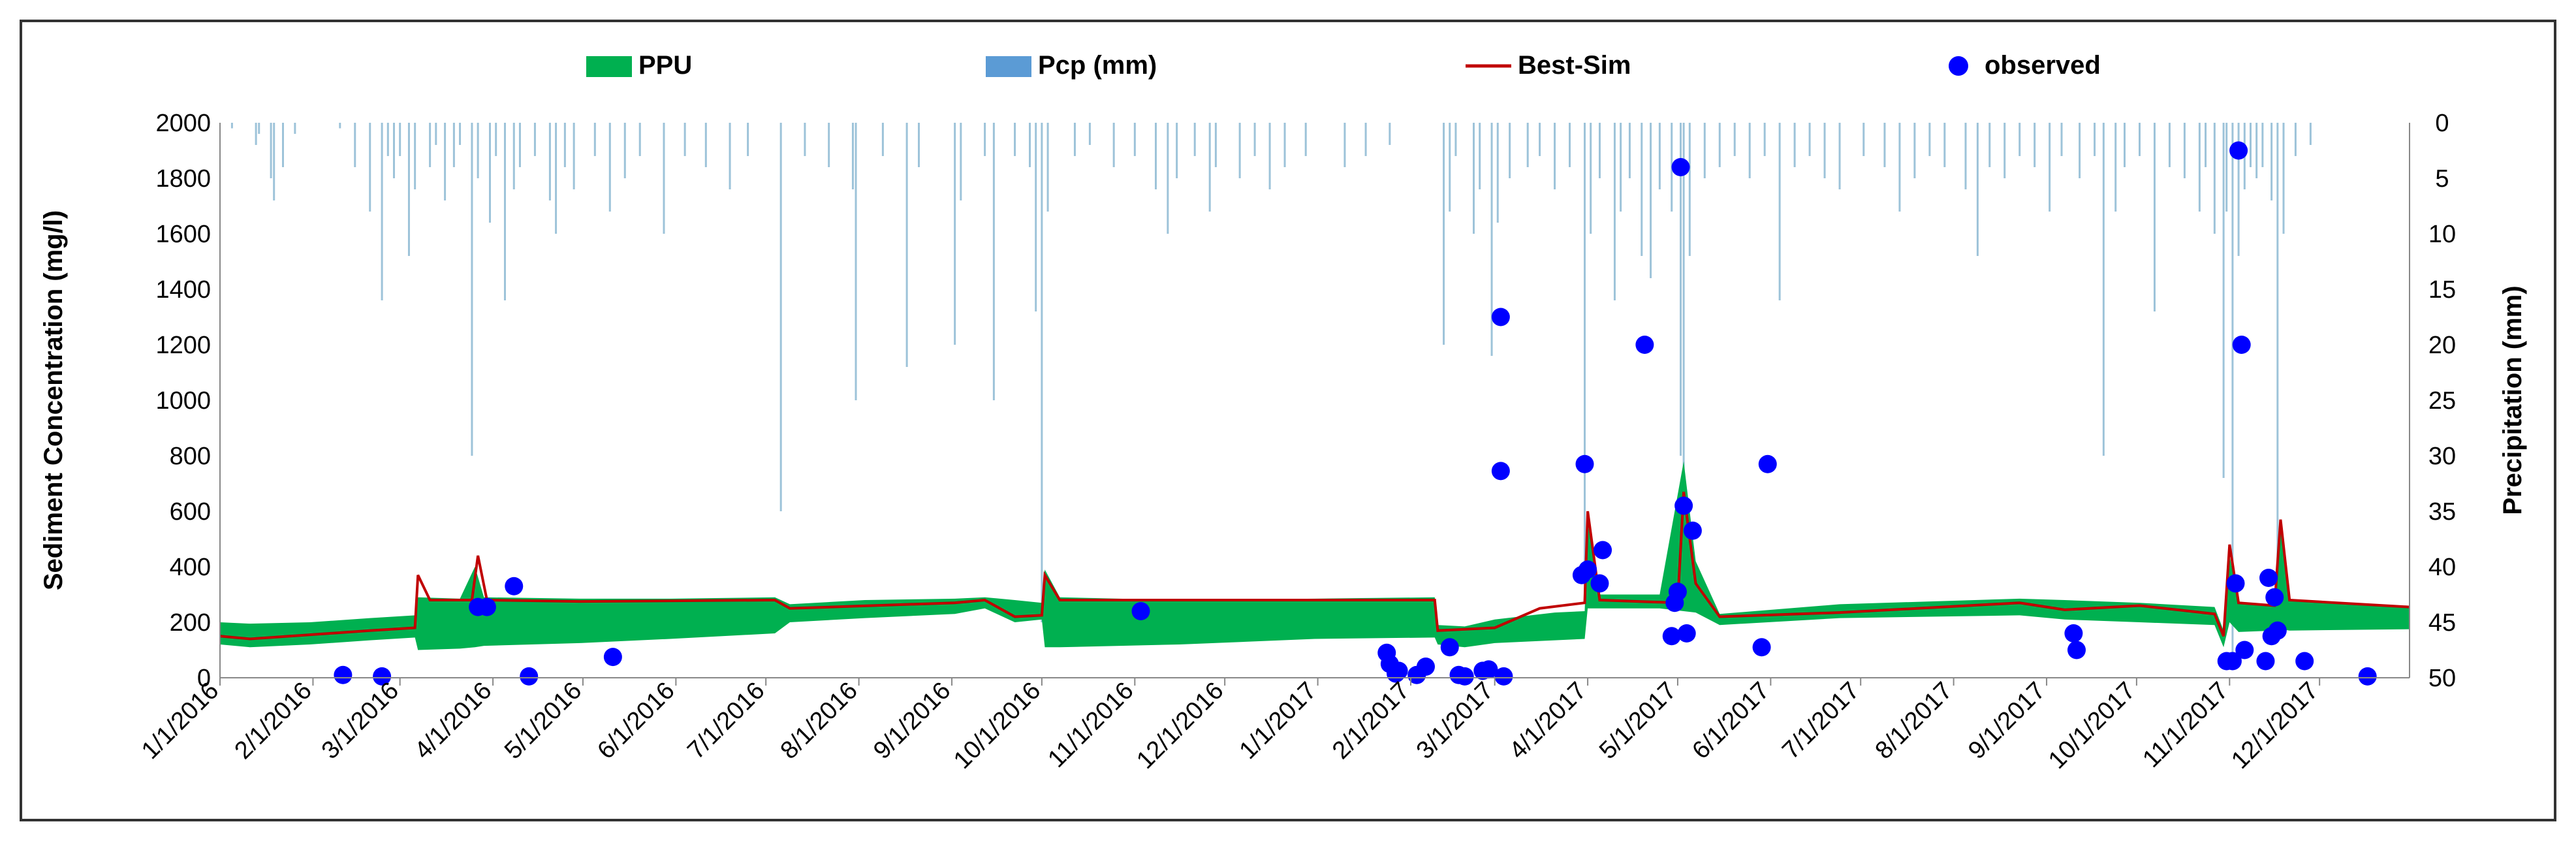 The image size is (2576, 841). What do you see at coordinates (819, 721) in the screenshot?
I see `x-tick-label: 8/1/2016` at bounding box center [819, 721].